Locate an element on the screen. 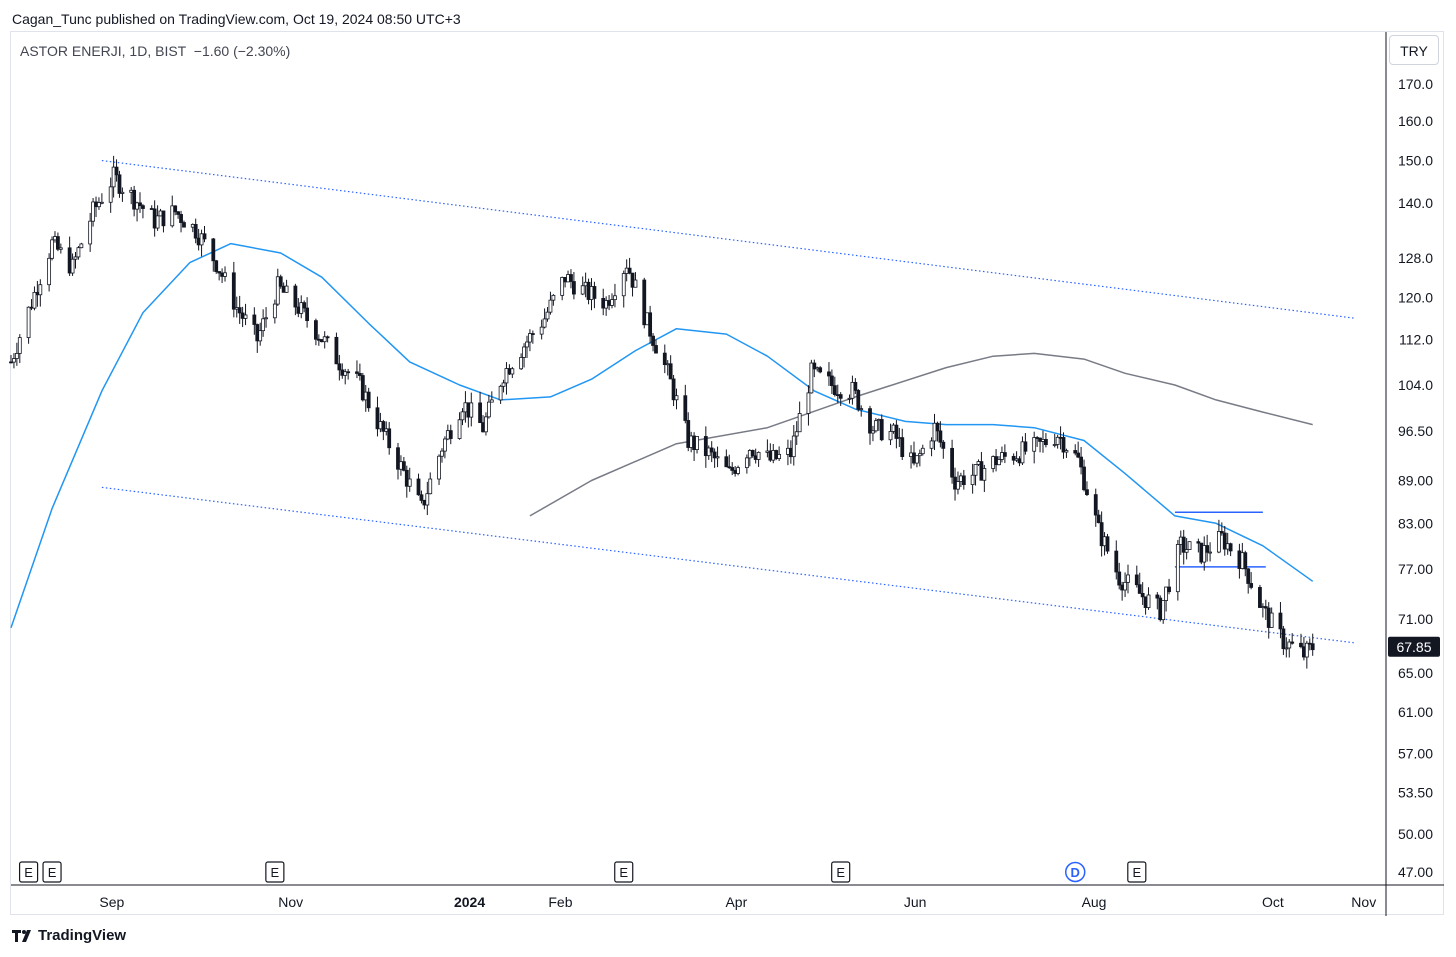 The width and height of the screenshot is (1456, 957). symbol-name: ASTOR ENERJI, 1D, BIST is located at coordinates (103, 51).